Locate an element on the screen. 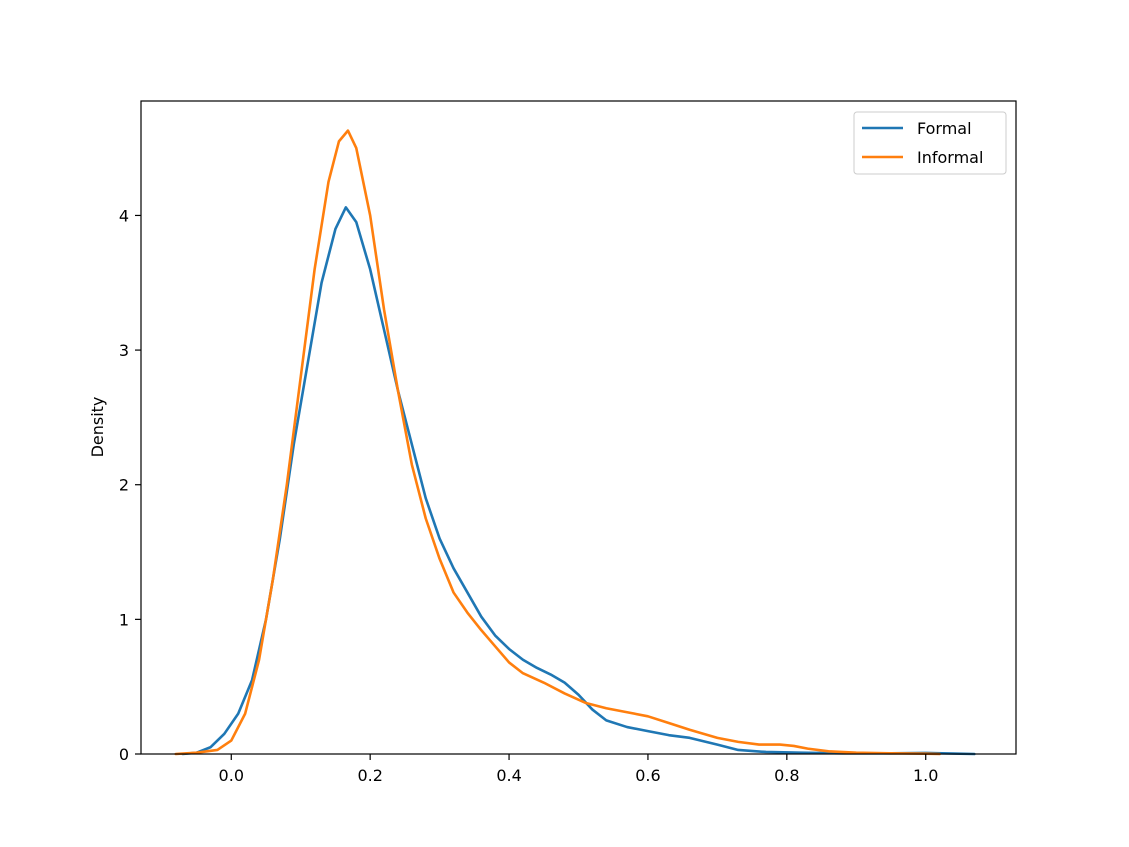 The width and height of the screenshot is (1129, 847). y-tick-label: 2 is located at coordinates (124, 485).